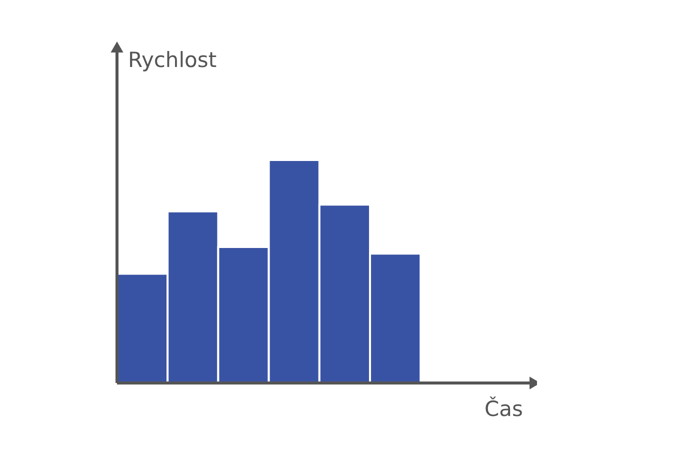 The width and height of the screenshot is (700, 453). What do you see at coordinates (503, 408) in the screenshot?
I see `x-axis-title: Čas` at bounding box center [503, 408].